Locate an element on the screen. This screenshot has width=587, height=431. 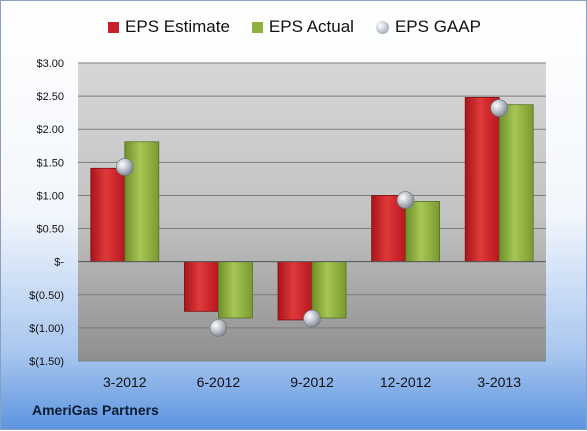
company-name: AmeriGas Partners is located at coordinates (95, 410).